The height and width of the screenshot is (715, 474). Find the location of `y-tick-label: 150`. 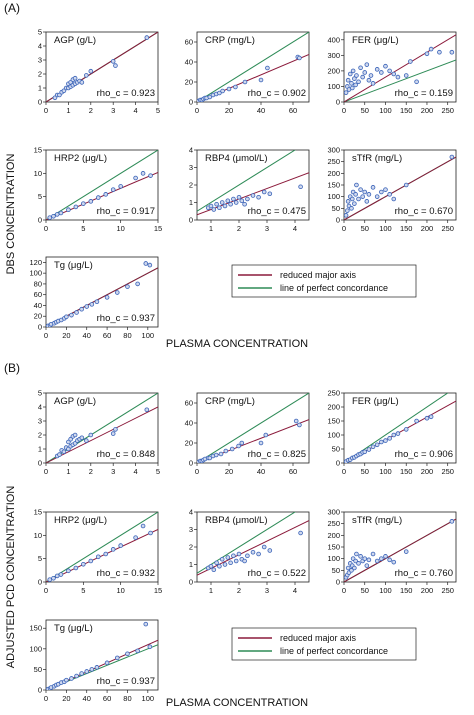

y-tick-label: 150 is located at coordinates (333, 421).